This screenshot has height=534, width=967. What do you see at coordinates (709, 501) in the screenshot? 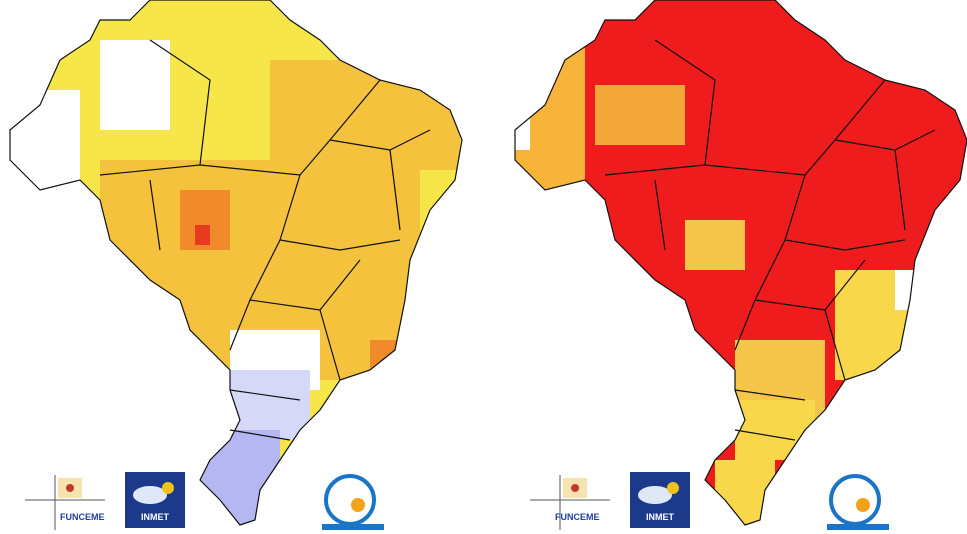
I see `logos-right: FUNCEME INMET` at bounding box center [709, 501].